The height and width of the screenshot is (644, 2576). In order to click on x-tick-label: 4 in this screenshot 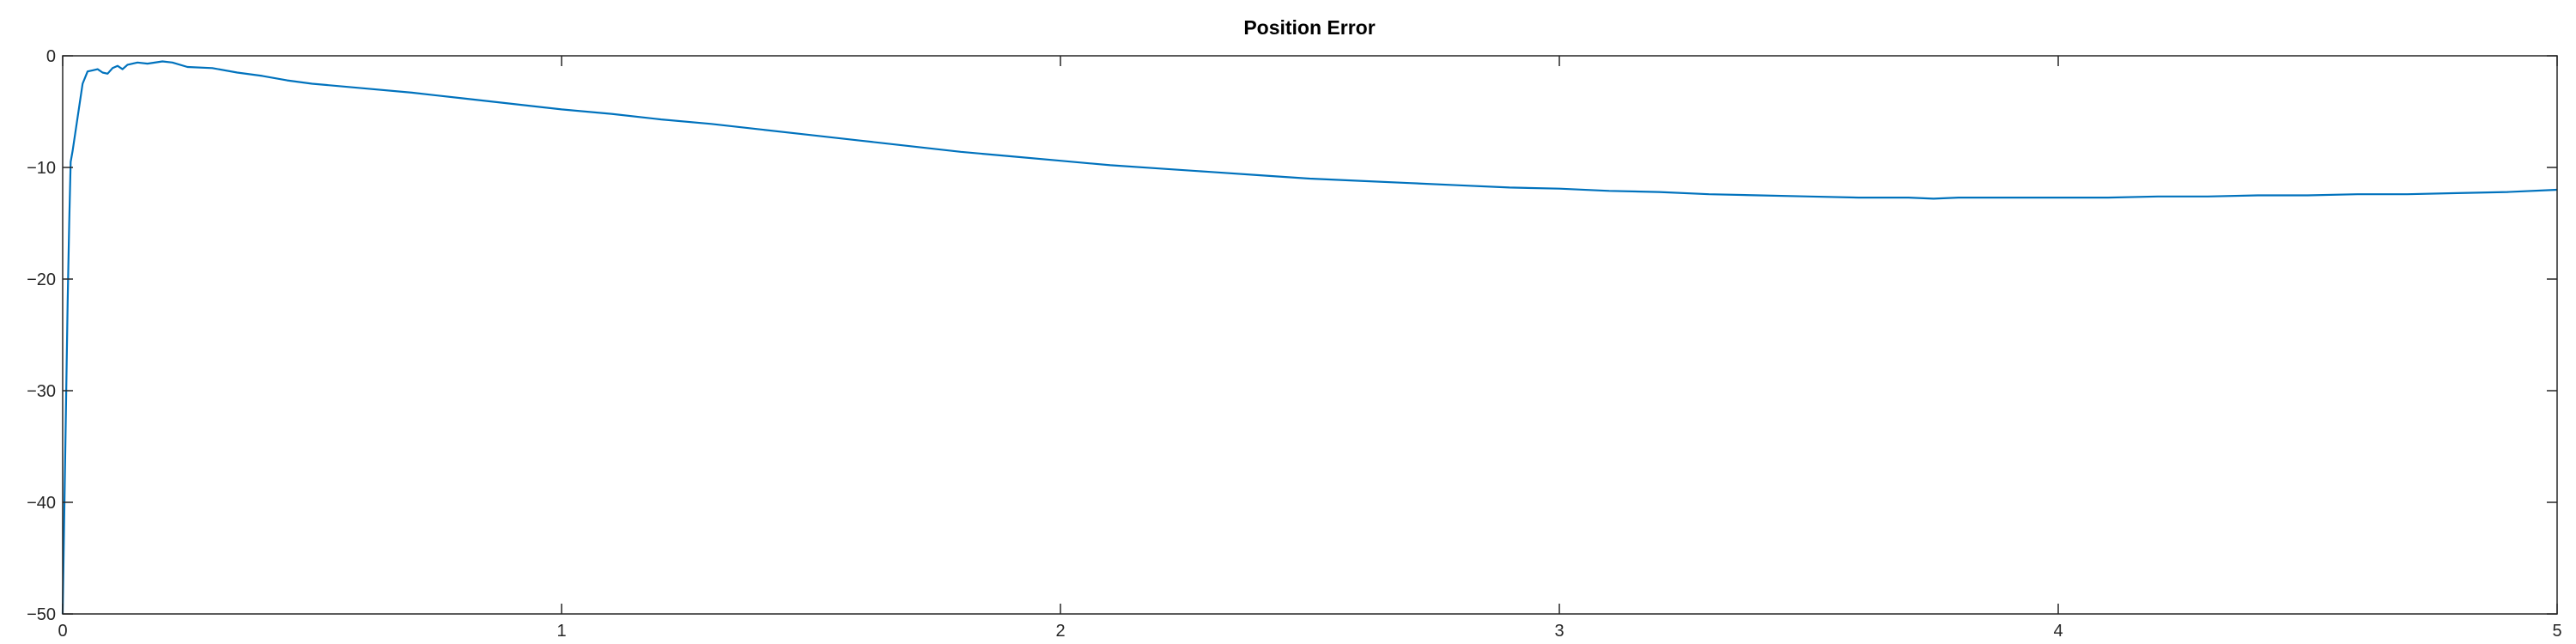, I will do `click(2058, 631)`.